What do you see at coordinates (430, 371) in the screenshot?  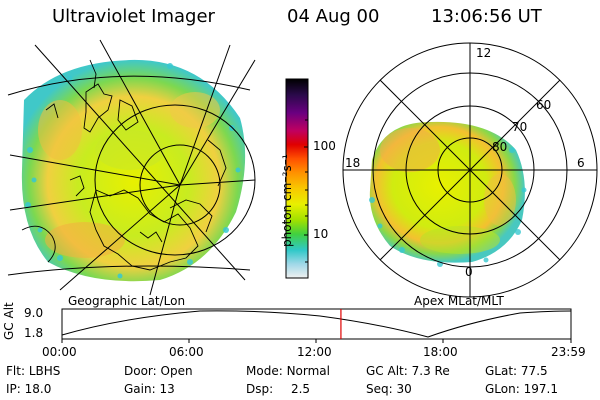 I see `gc-alt-value: 7.3 Re` at bounding box center [430, 371].